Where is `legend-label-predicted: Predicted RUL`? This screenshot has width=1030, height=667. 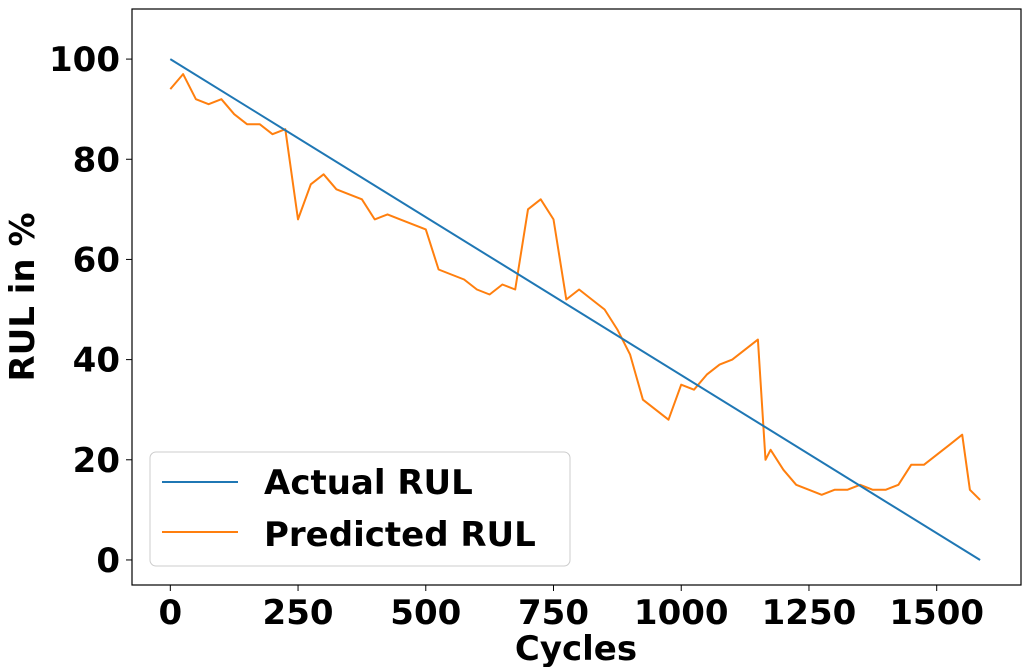
legend-label-predicted: Predicted RUL is located at coordinates (400, 535).